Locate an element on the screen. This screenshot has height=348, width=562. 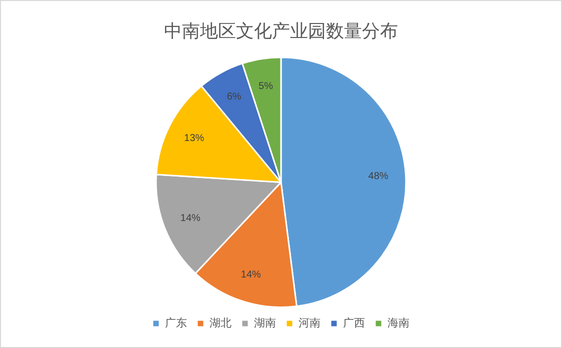
legend-label: 湖南 is located at coordinates (265, 323).